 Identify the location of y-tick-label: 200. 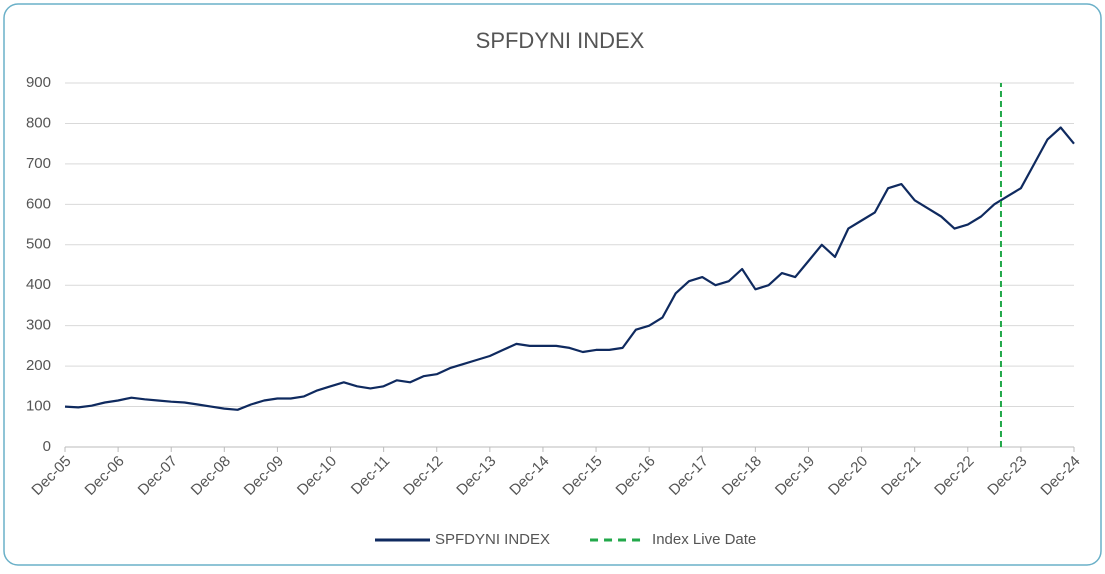
(38, 365).